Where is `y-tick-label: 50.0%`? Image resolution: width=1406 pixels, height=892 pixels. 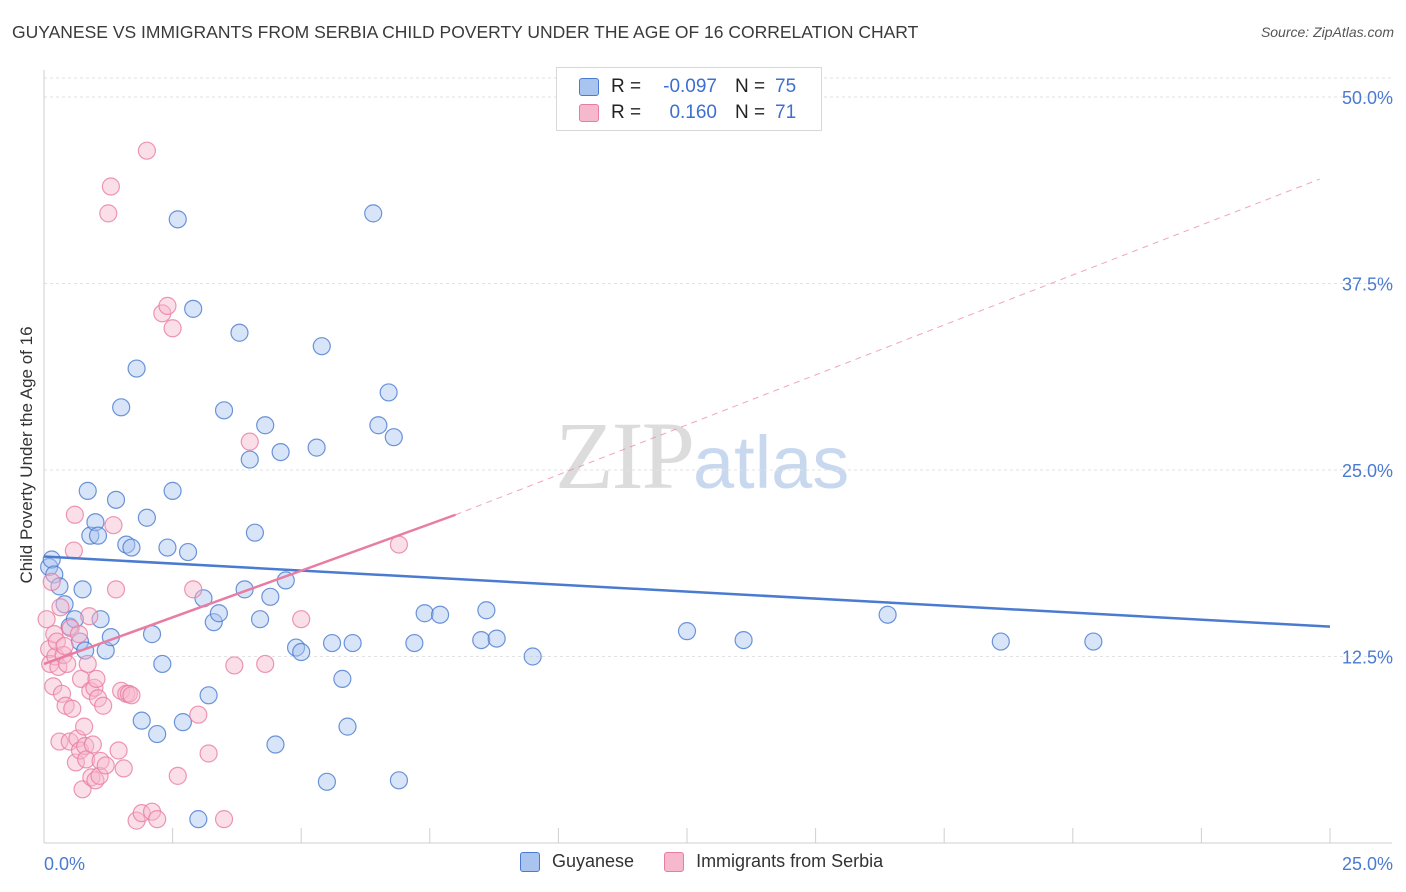
y-tick-label: 50.0% is located at coordinates (1367, 98).